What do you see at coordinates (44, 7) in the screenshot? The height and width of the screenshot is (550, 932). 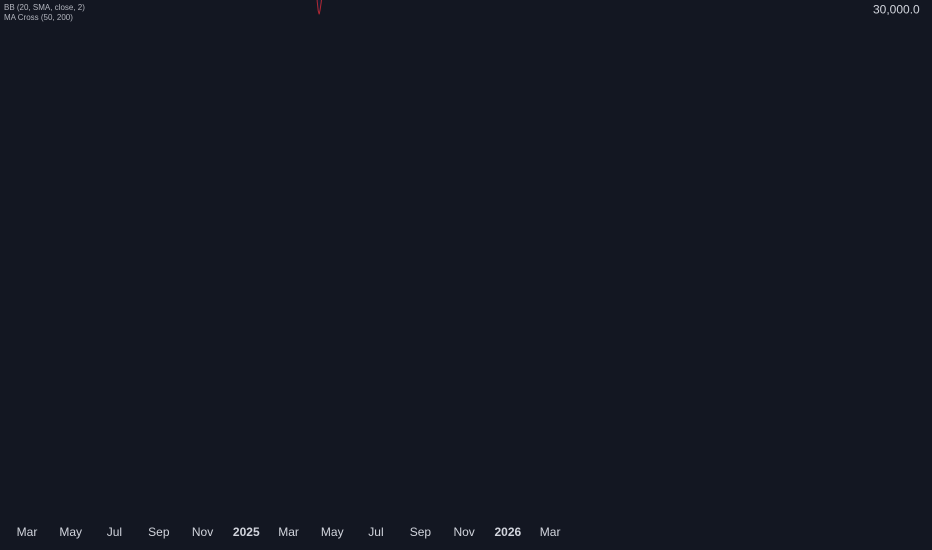 I see `legend-bb: BB (20, SMA, close, 2)` at bounding box center [44, 7].